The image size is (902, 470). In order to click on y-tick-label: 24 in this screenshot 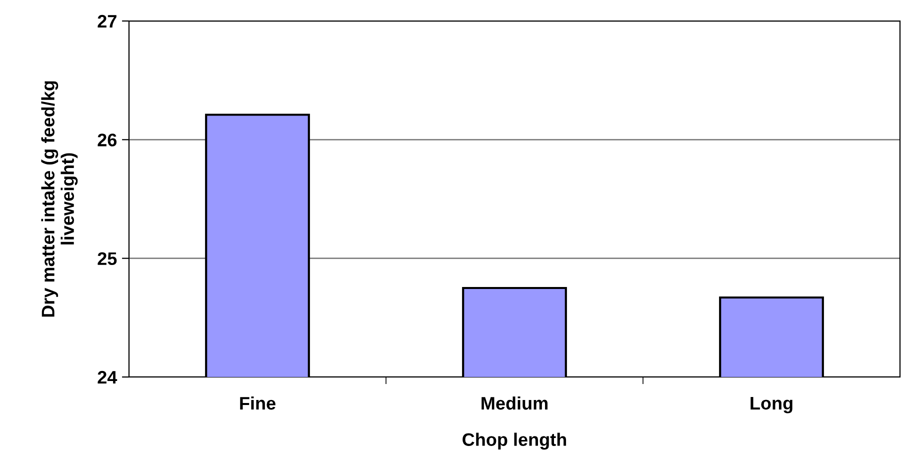, I will do `click(108, 377)`.